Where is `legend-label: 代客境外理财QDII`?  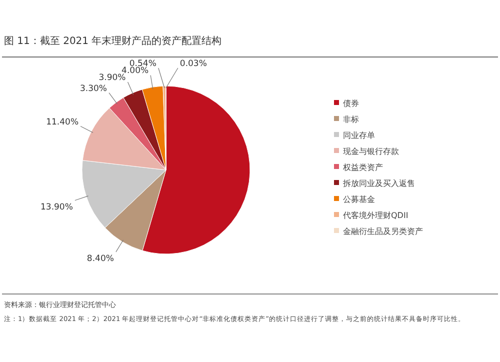 legend-label: 代客境外理财QDII is located at coordinates (375, 215).